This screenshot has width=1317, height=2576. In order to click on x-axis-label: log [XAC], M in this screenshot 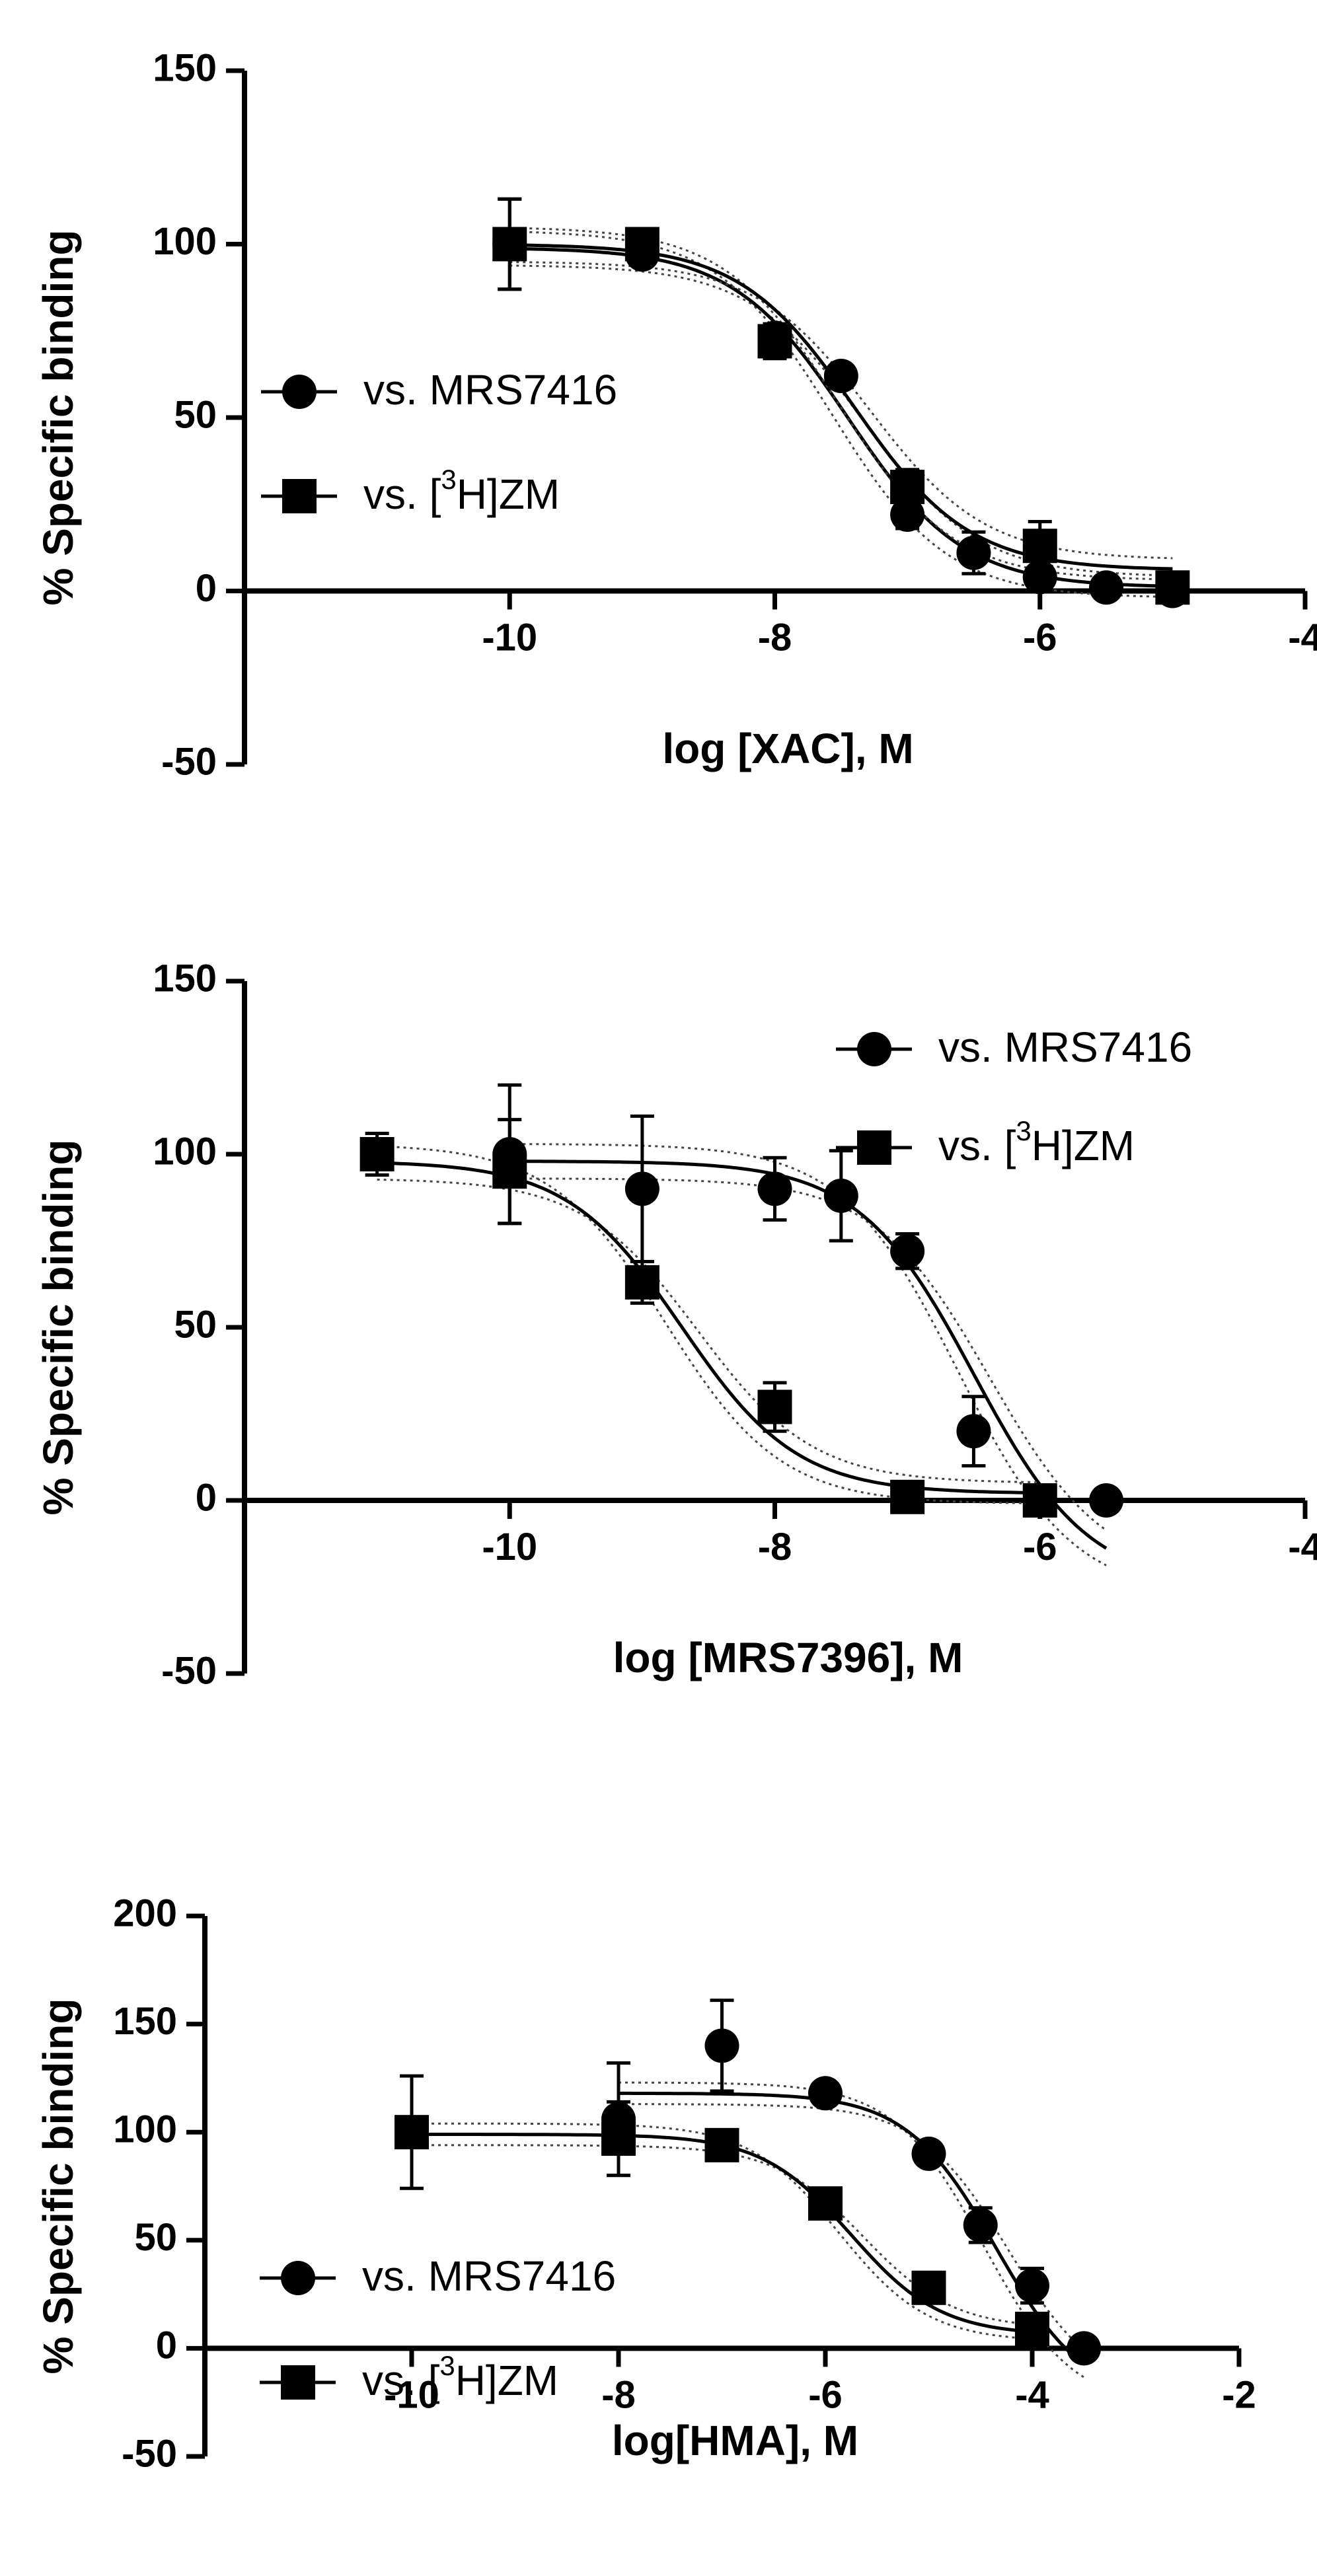, I will do `click(787, 749)`.